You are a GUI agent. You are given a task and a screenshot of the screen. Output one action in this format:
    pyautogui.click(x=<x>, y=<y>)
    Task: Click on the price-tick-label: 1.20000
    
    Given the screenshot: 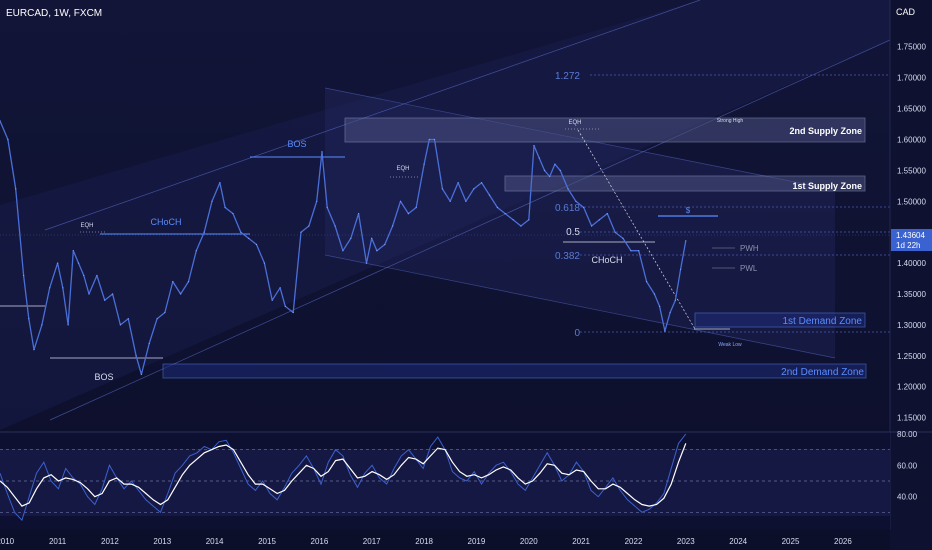 What is the action you would take?
    pyautogui.click(x=911, y=387)
    